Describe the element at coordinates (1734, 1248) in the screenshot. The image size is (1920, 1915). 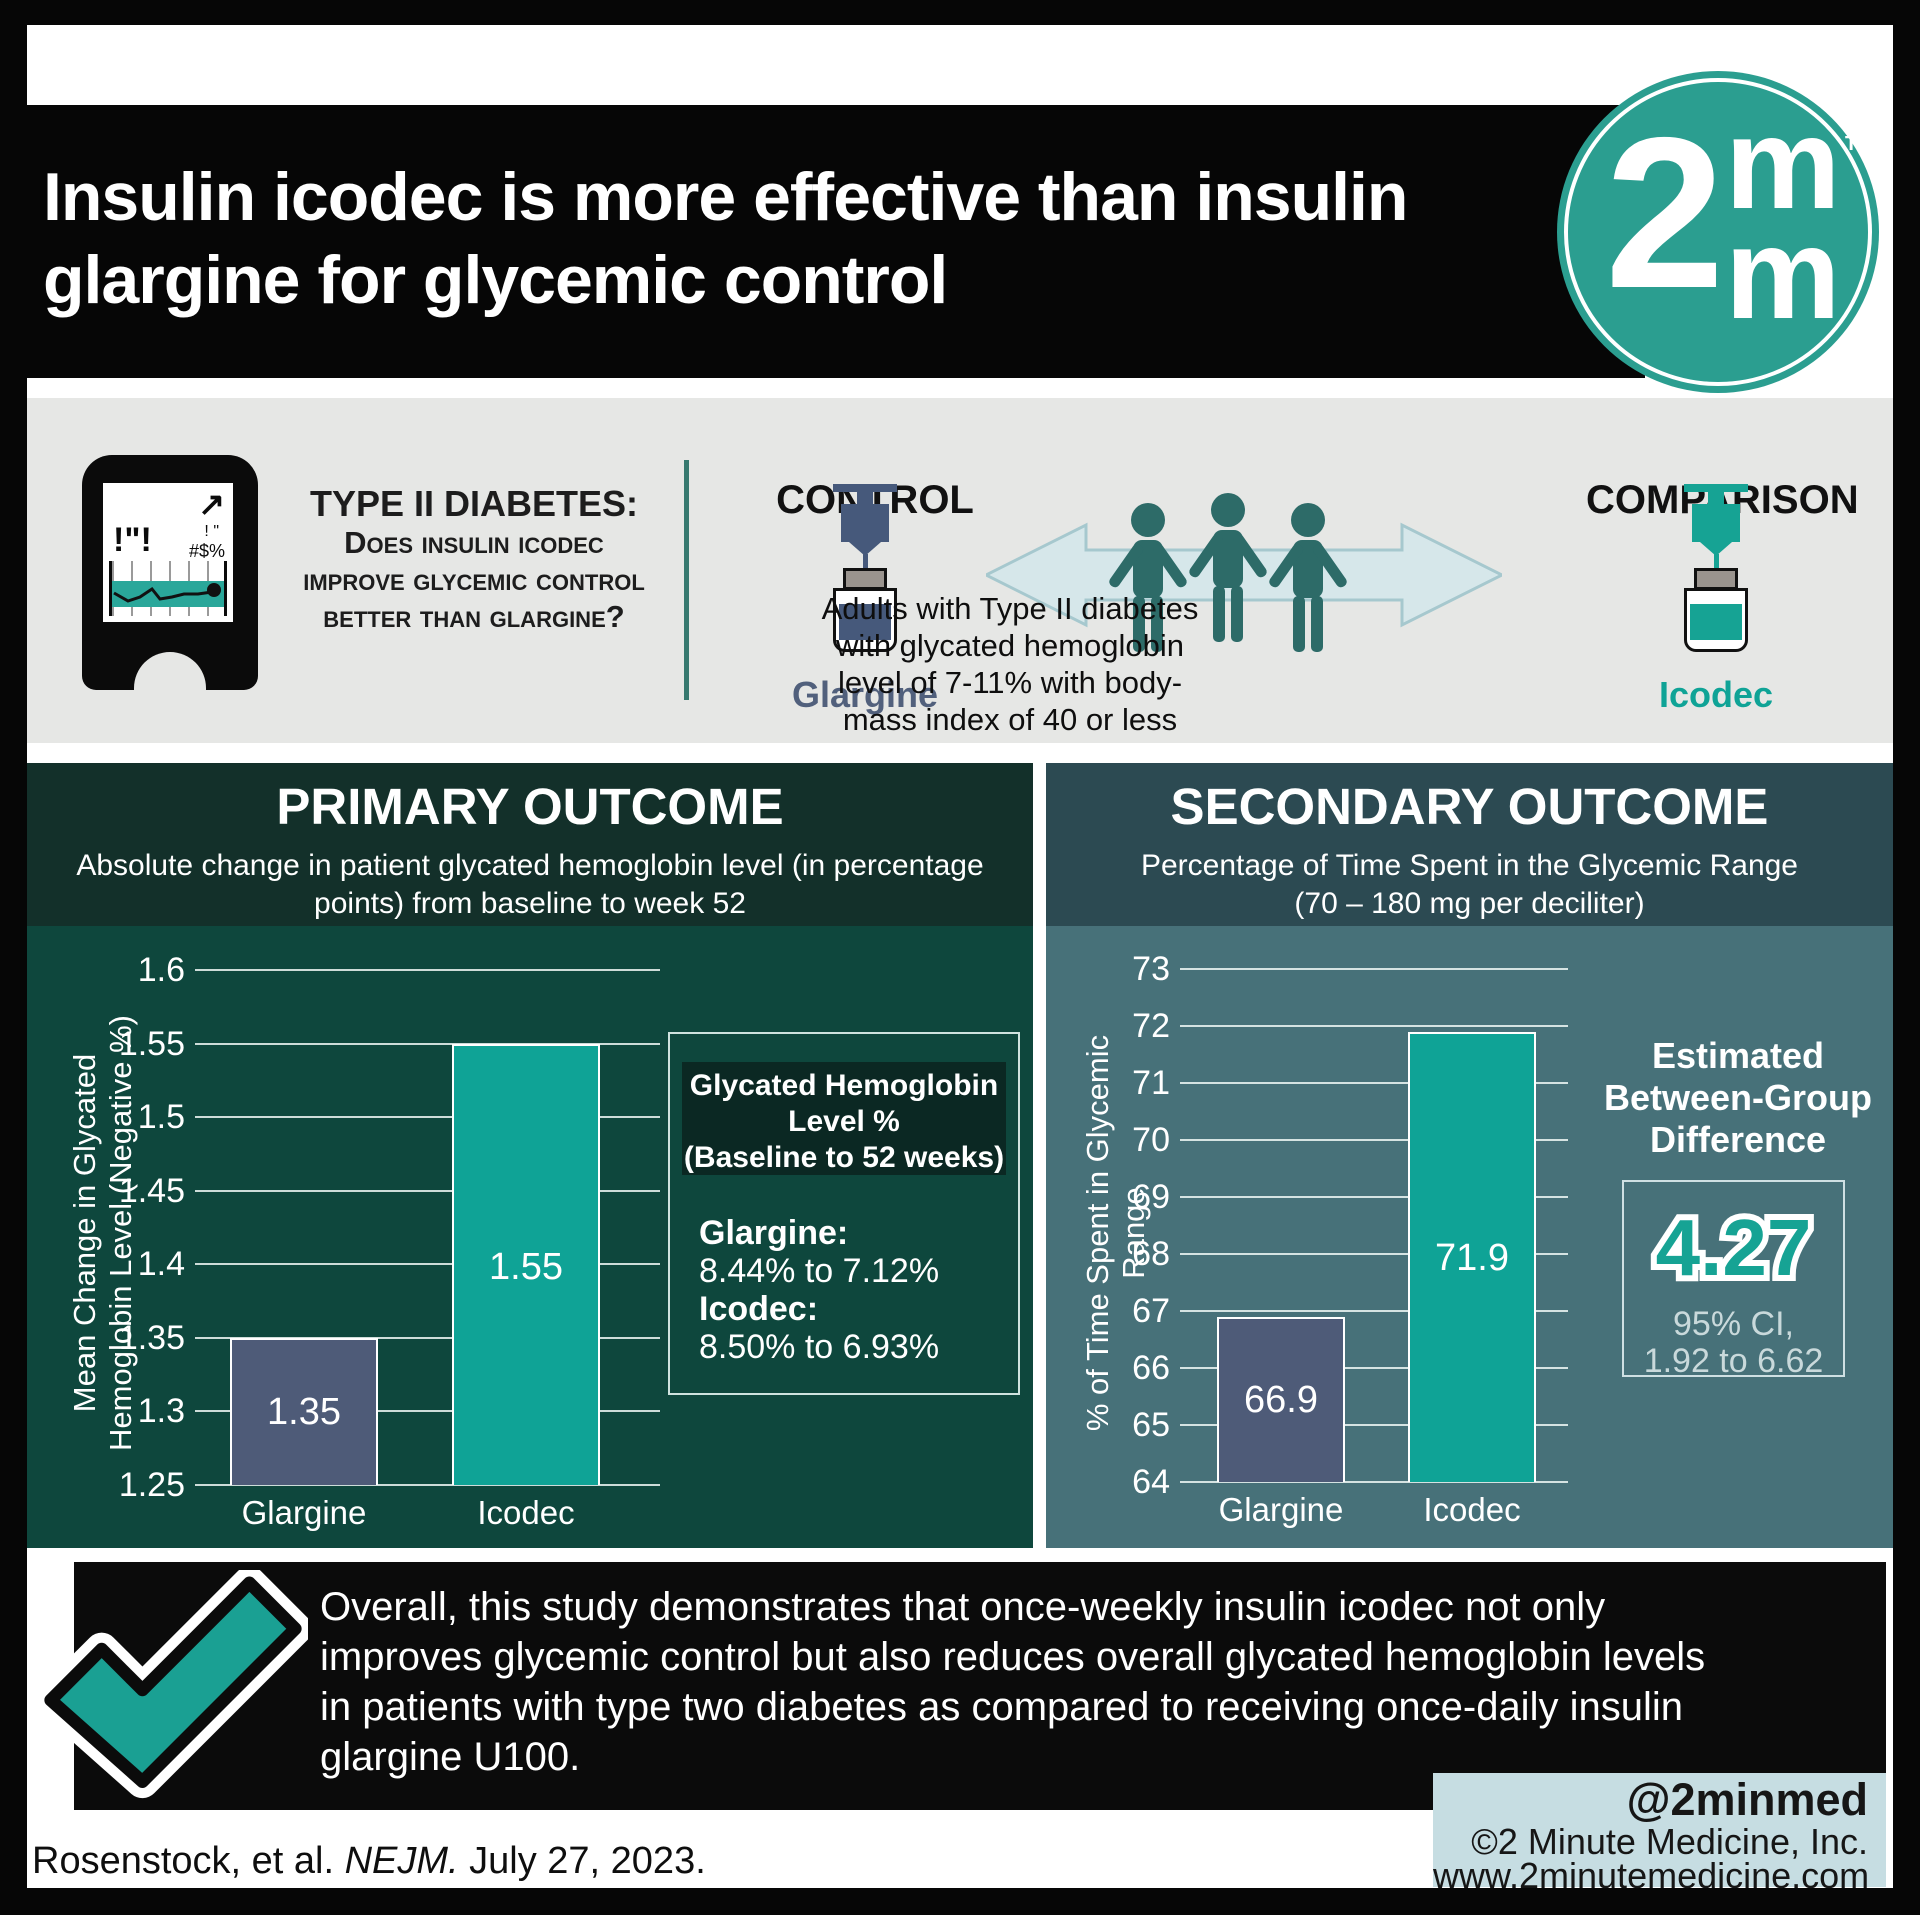
I see `difference-value: 4.27 4.27` at that location.